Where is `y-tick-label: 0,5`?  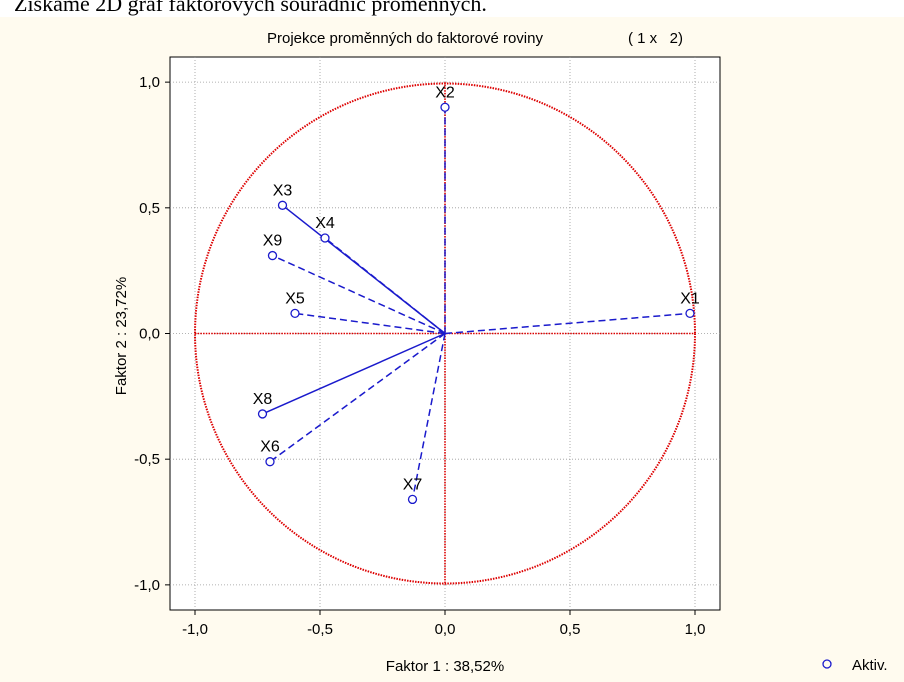 y-tick-label: 0,5 is located at coordinates (149, 208).